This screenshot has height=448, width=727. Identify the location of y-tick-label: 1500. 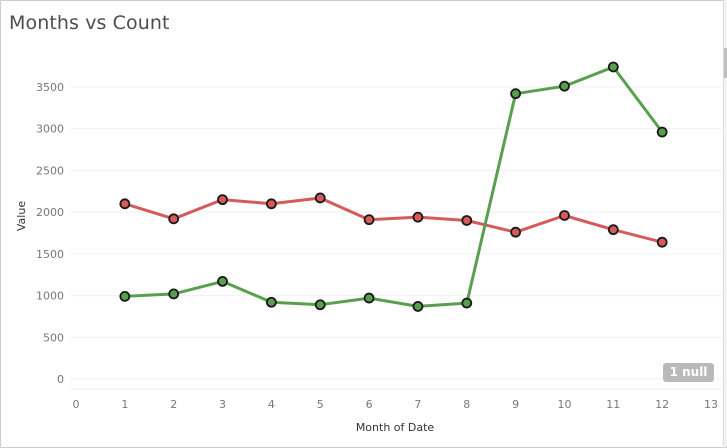
(50, 254).